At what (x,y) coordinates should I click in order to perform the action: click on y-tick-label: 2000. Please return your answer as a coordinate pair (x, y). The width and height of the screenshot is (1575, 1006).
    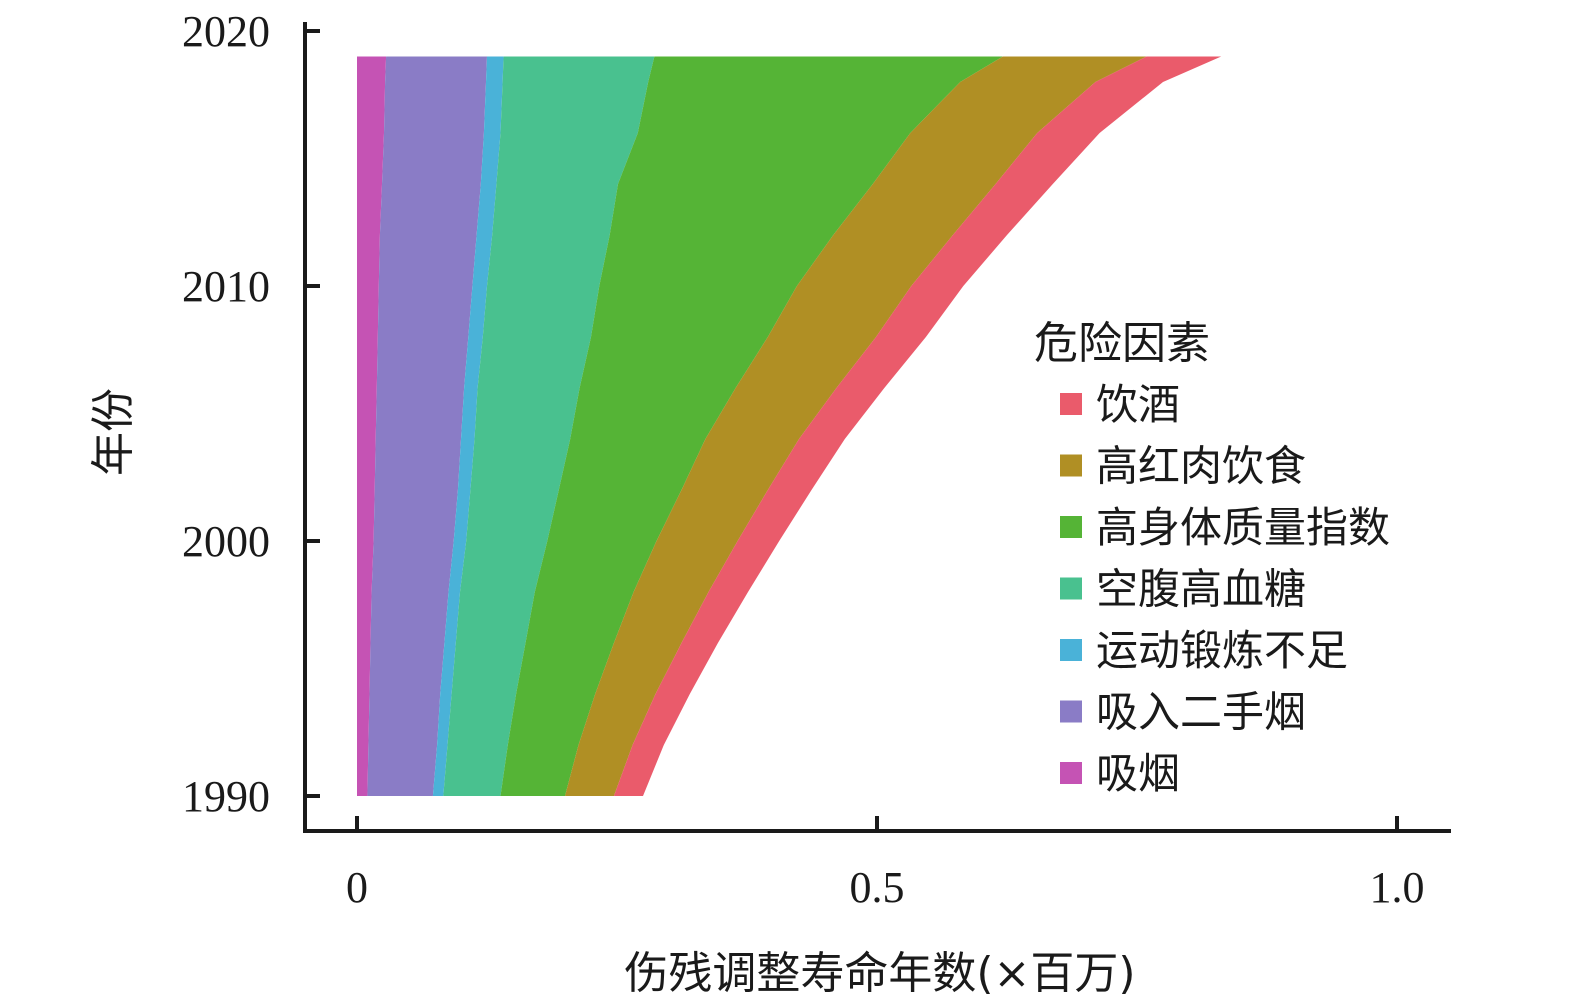
    Looking at the image, I should click on (226, 541).